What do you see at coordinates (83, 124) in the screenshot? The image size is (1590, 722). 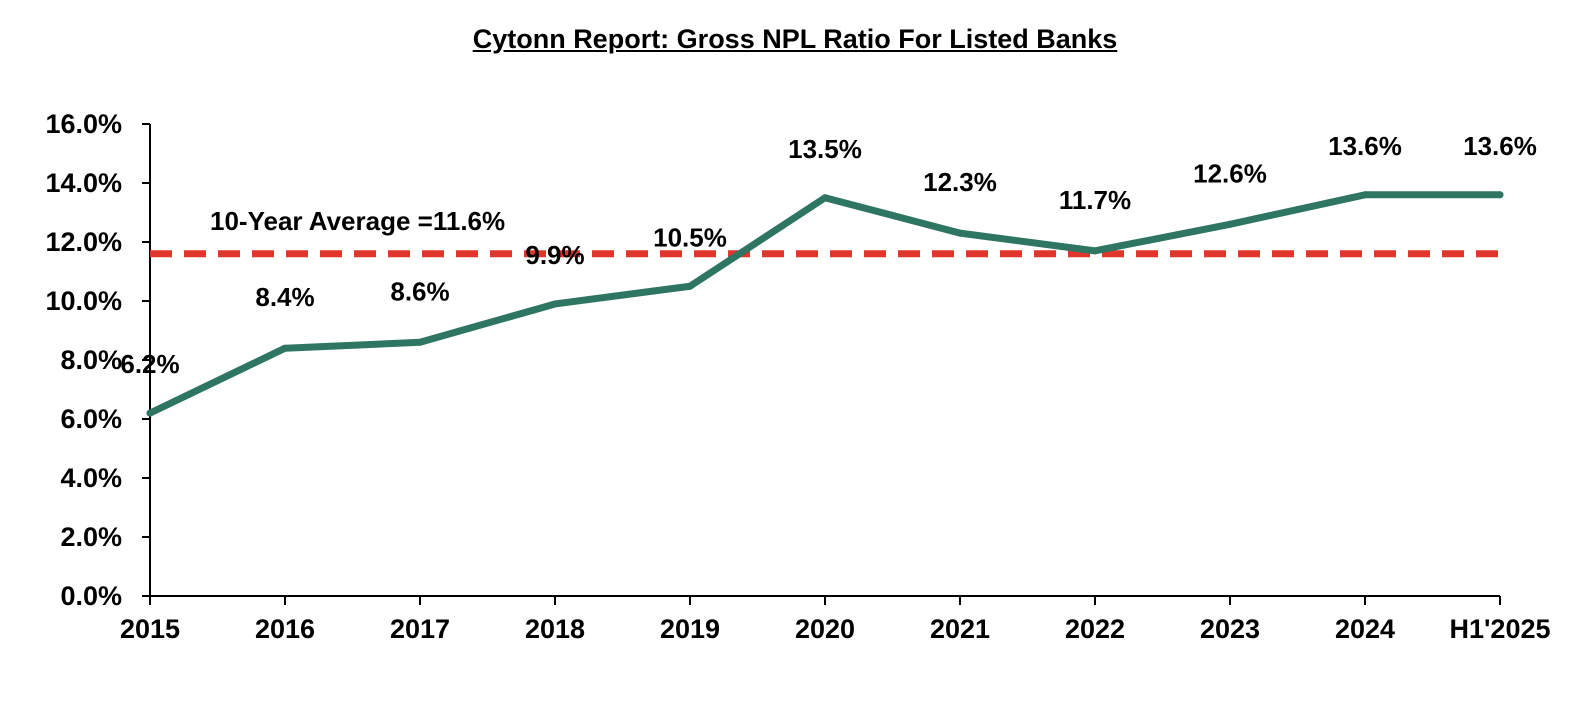 I see `y-tick-label: 16.0%` at bounding box center [83, 124].